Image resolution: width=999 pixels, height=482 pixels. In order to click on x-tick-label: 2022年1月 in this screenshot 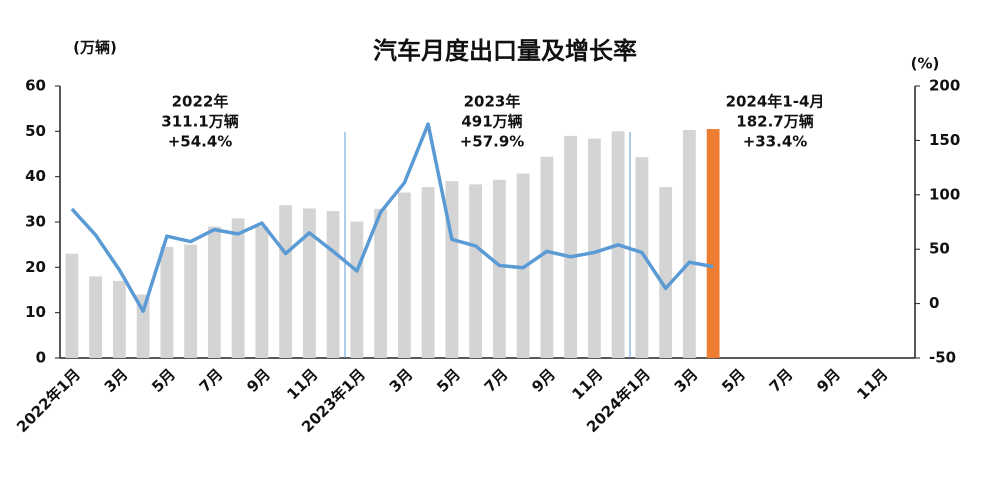, I will do `click(48, 400)`.